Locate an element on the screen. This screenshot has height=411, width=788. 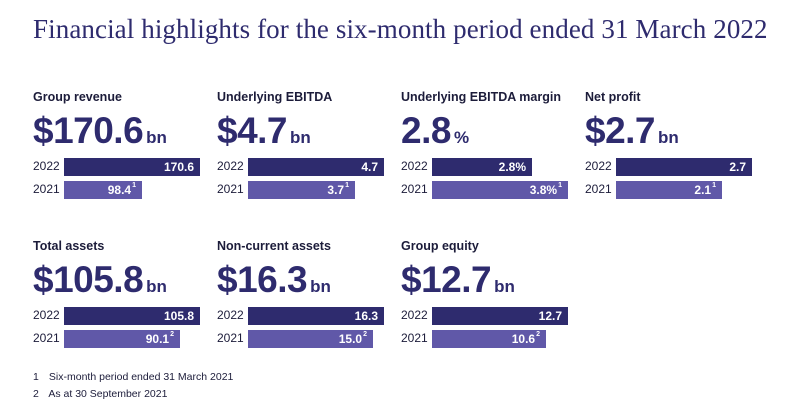
bar-value: 3.7 is located at coordinates (336, 190).